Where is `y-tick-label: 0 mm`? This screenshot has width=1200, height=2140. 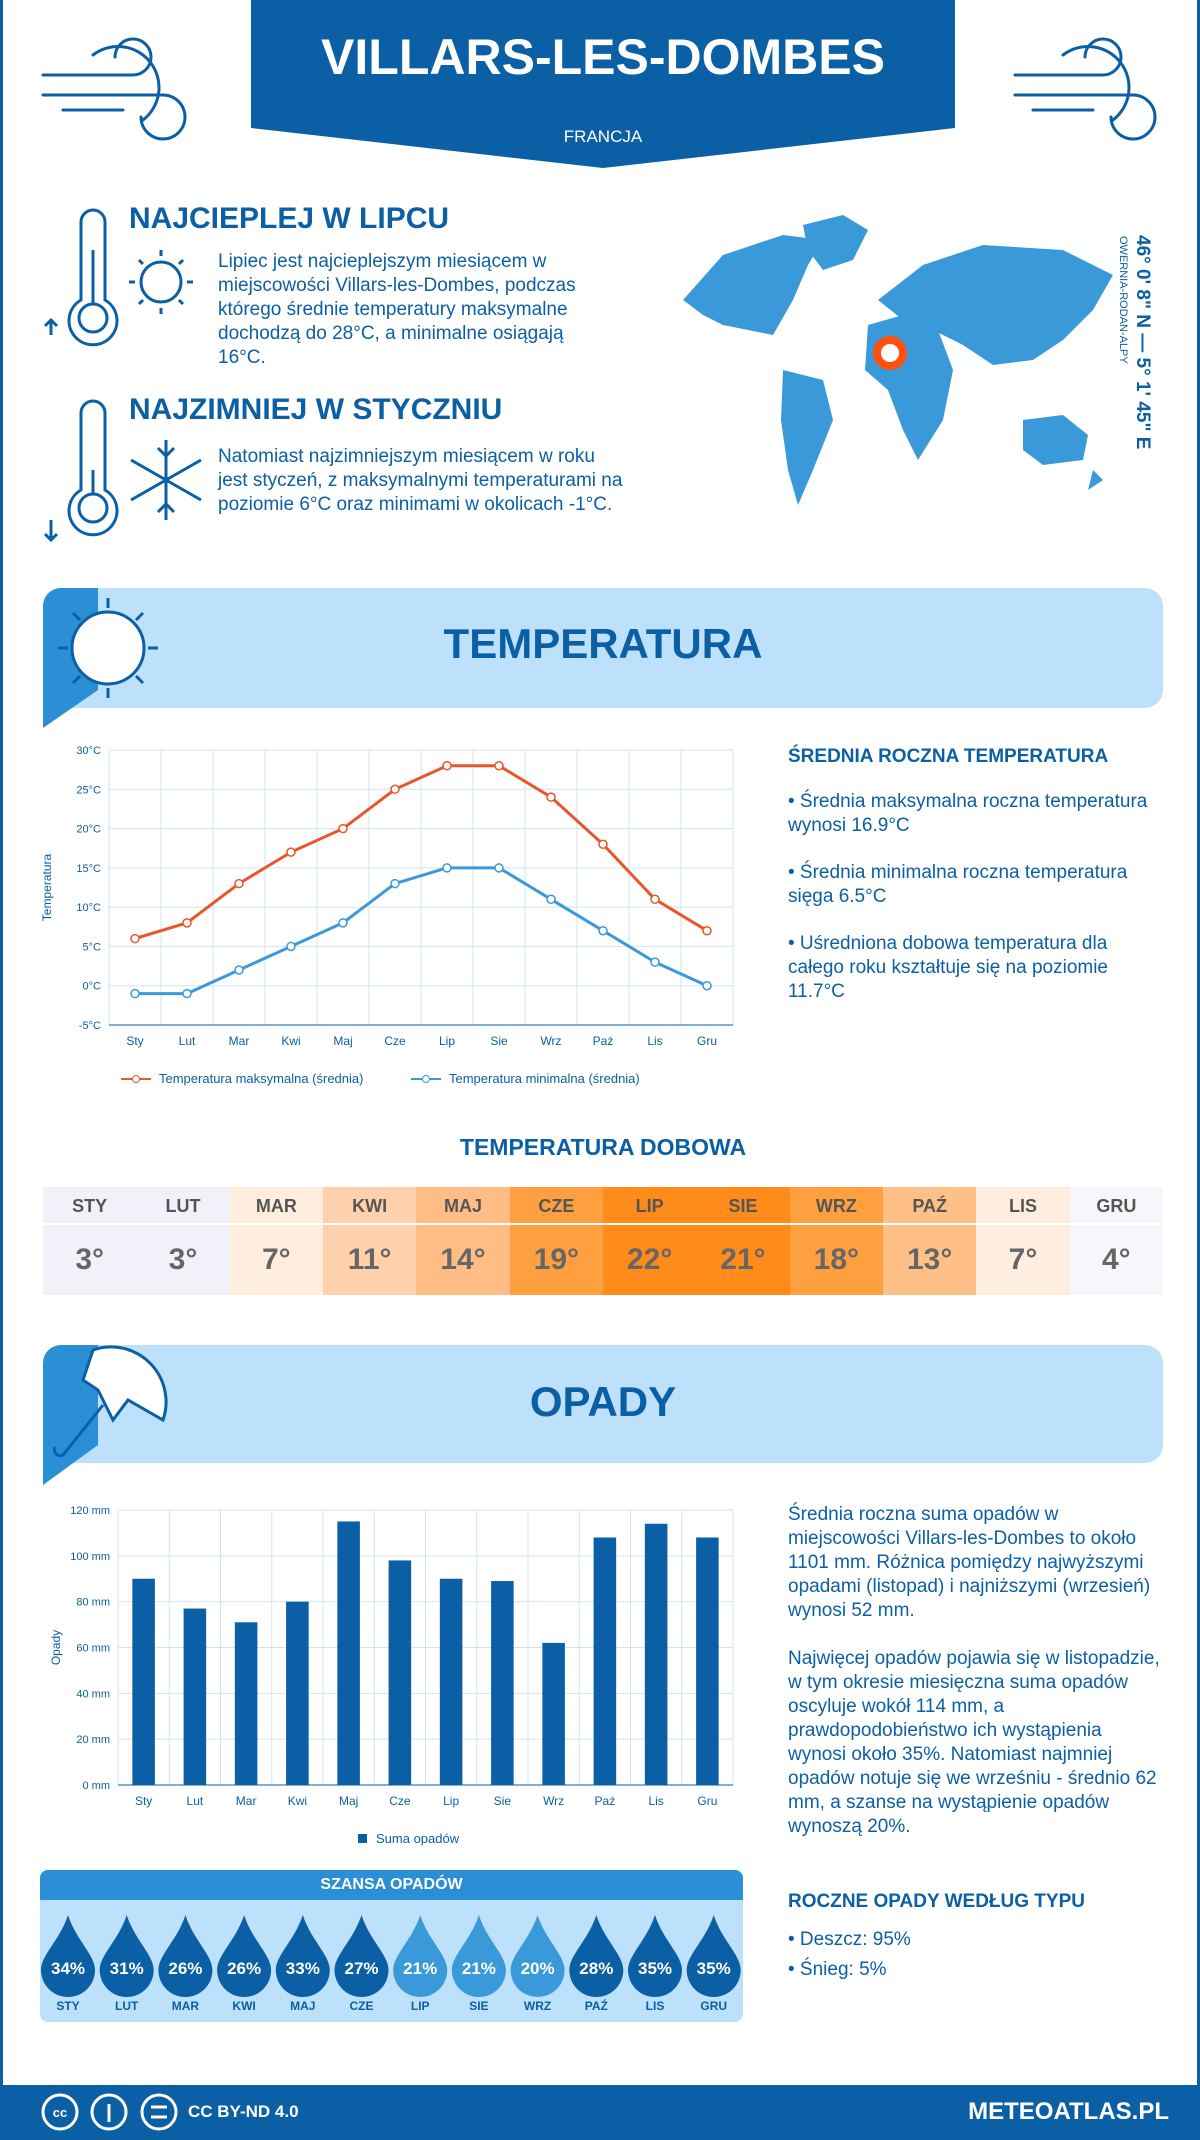 y-tick-label: 0 mm is located at coordinates (97, 1786).